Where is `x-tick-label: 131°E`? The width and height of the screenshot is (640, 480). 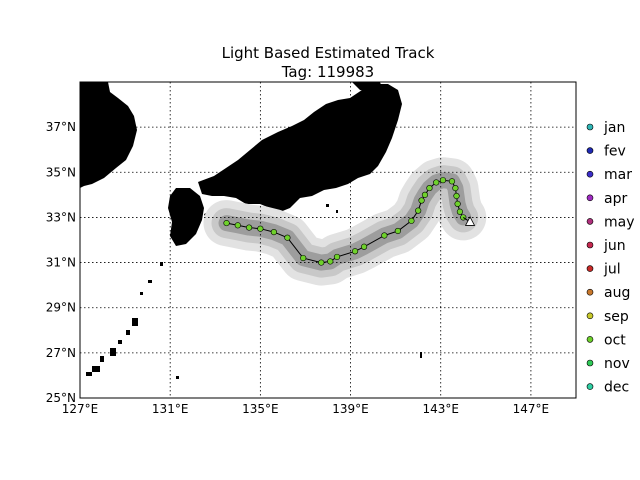 x-tick-label: 131°E is located at coordinates (170, 409).